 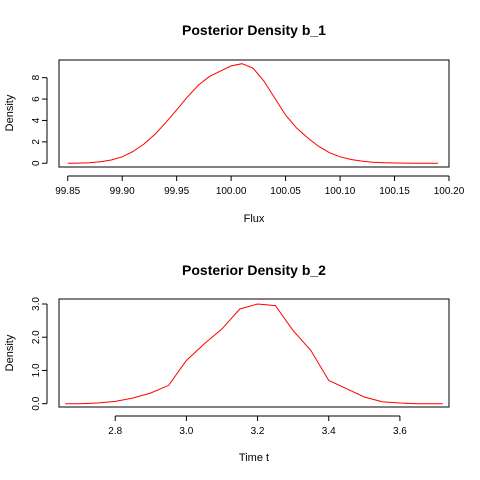 I want to click on x-tick-label: 99.95, so click(x=176, y=191).